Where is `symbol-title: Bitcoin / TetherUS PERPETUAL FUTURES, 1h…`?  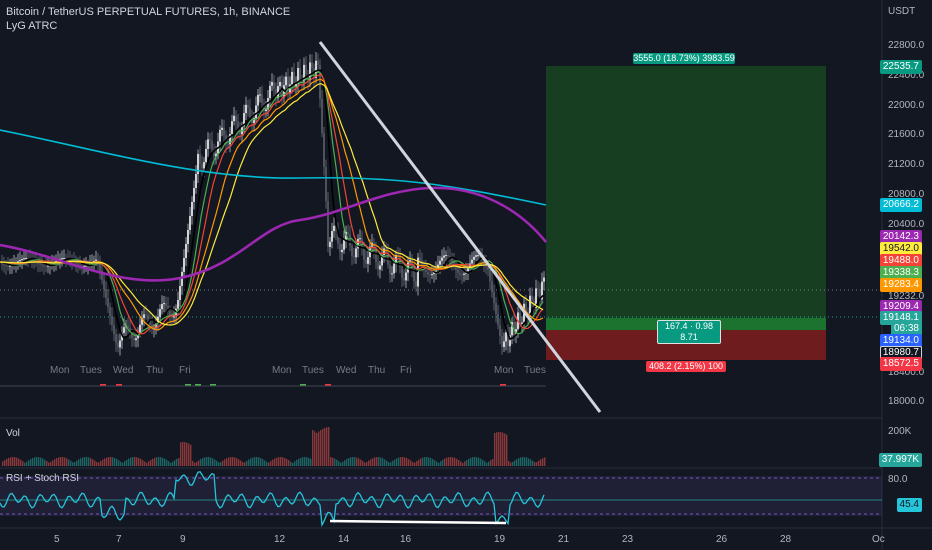 symbol-title: Bitcoin / TetherUS PERPETUAL FUTURES, 1h… is located at coordinates (148, 12).